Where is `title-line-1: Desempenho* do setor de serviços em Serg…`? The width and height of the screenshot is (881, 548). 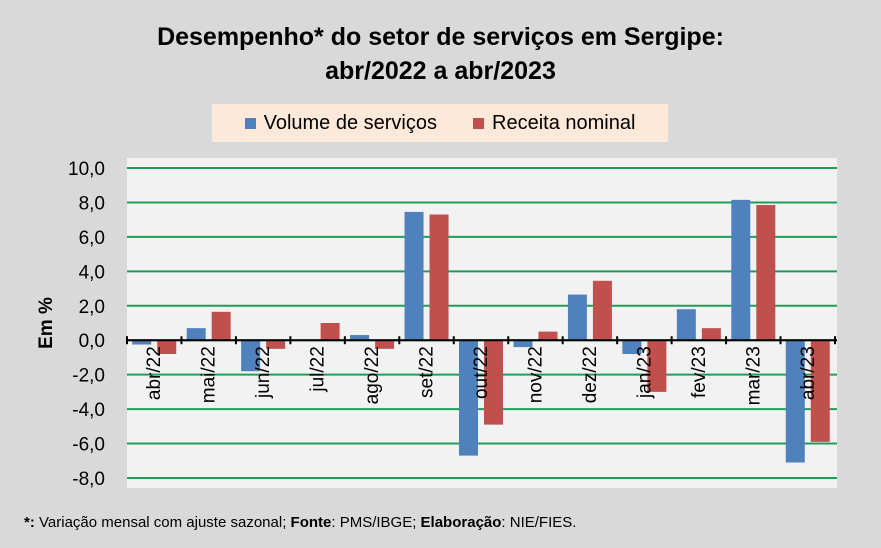 title-line-1: Desempenho* do setor de serviços em Serg… is located at coordinates (440, 37).